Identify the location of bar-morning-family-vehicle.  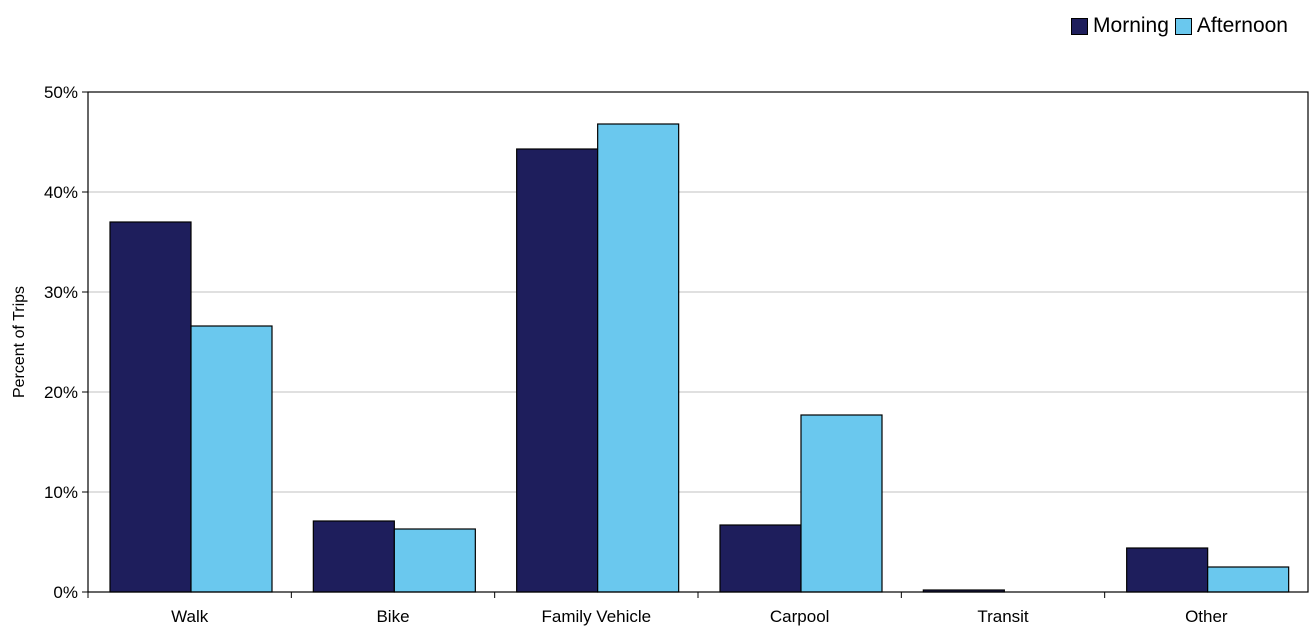
(557, 370).